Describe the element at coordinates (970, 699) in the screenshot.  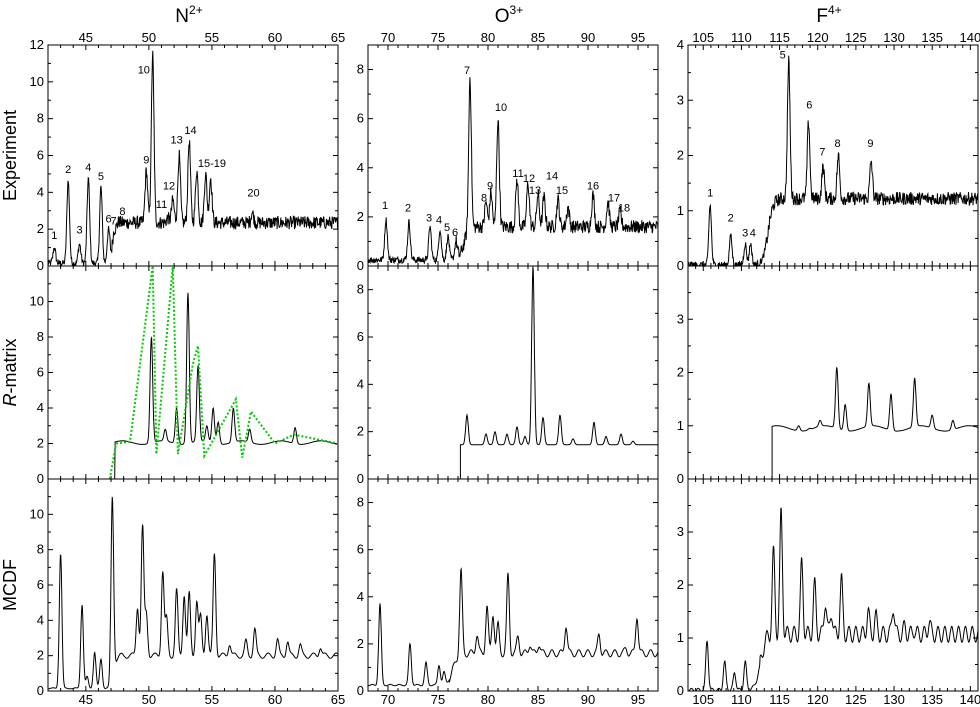
I see `bottom-x-tick-label: 140` at that location.